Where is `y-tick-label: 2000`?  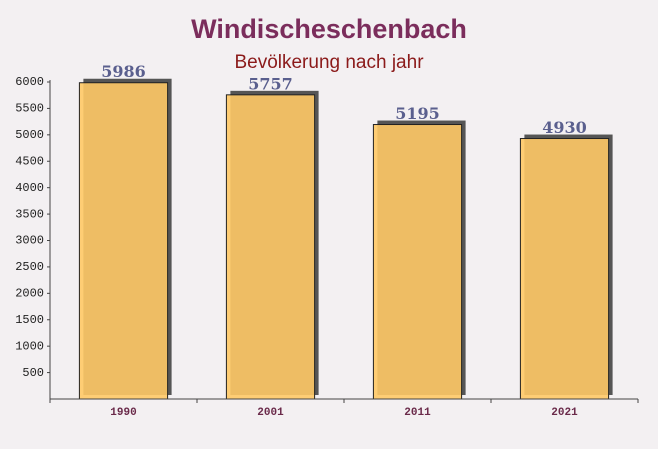 y-tick-label: 2000 is located at coordinates (29, 294).